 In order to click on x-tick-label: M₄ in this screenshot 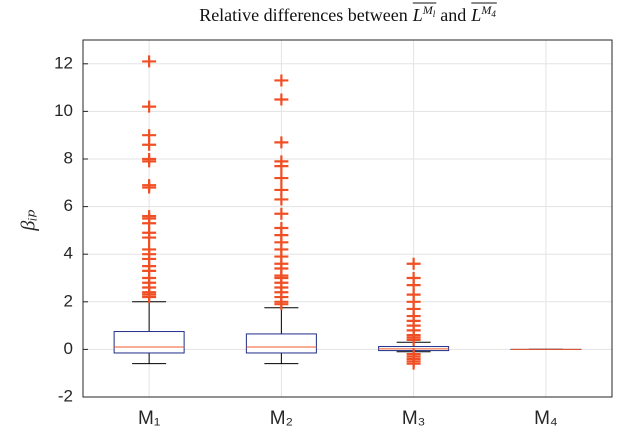, I will do `click(546, 418)`.